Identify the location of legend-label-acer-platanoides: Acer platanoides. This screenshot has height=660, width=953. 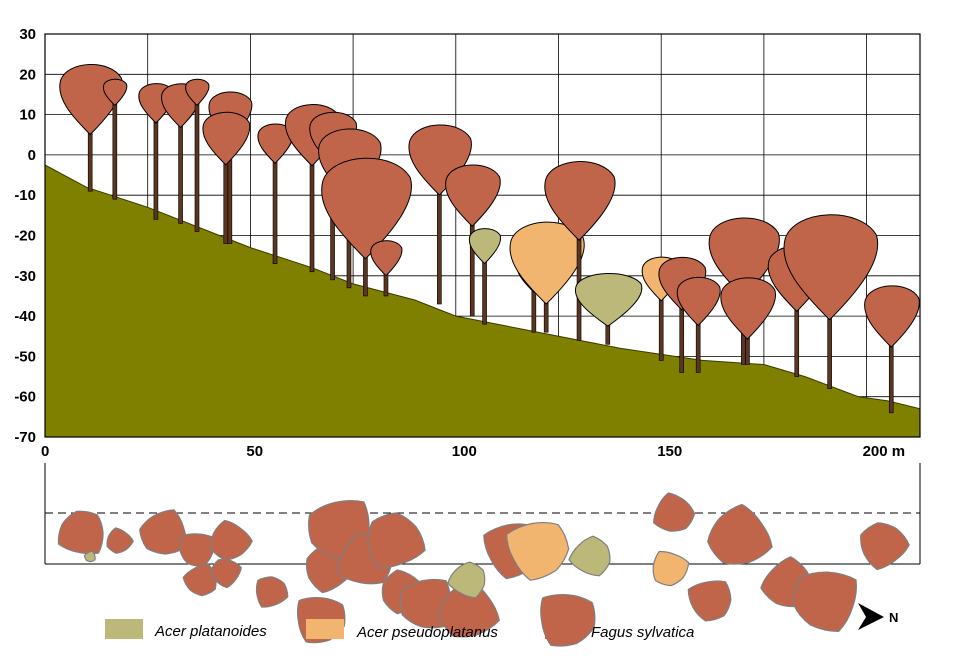
(210, 631).